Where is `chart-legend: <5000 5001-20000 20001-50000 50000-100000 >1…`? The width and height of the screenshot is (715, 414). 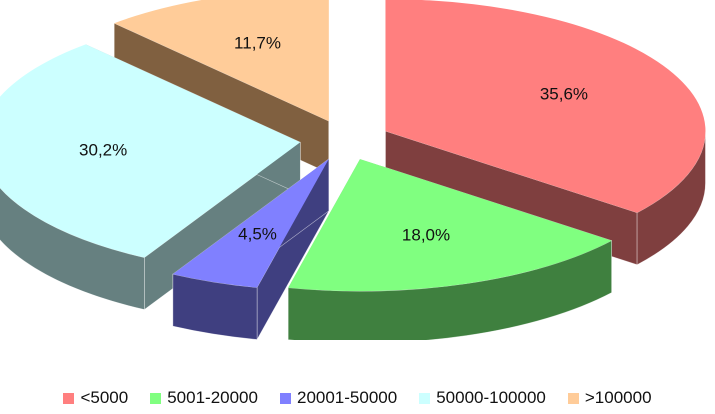 chart-legend: <5000 5001-20000 20001-50000 50000-100000 >1… is located at coordinates (357, 398).